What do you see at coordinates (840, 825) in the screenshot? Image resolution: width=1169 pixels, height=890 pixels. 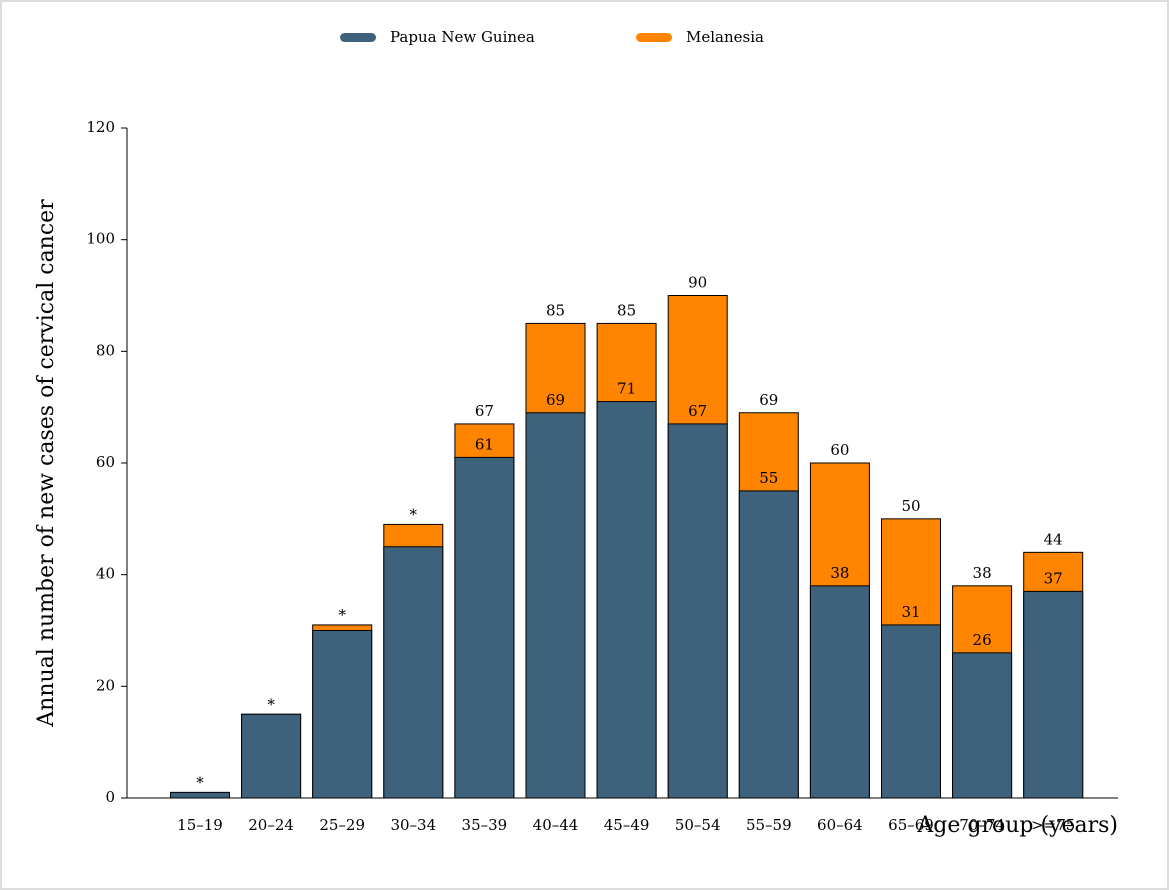 I see `x-tick-label: 60–64` at bounding box center [840, 825].